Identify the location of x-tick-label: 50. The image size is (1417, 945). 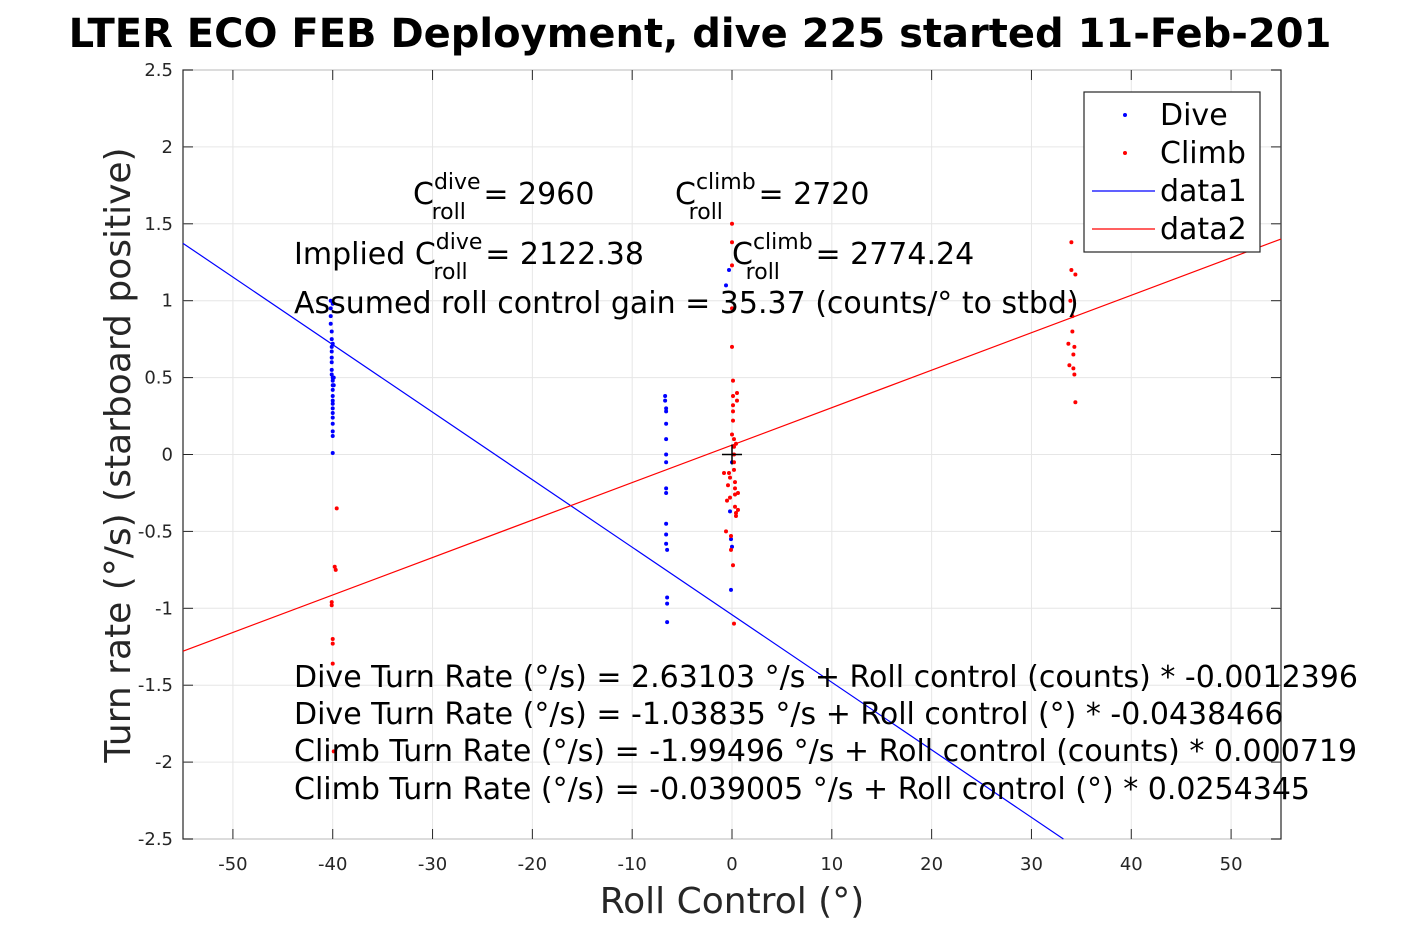
(1231, 864).